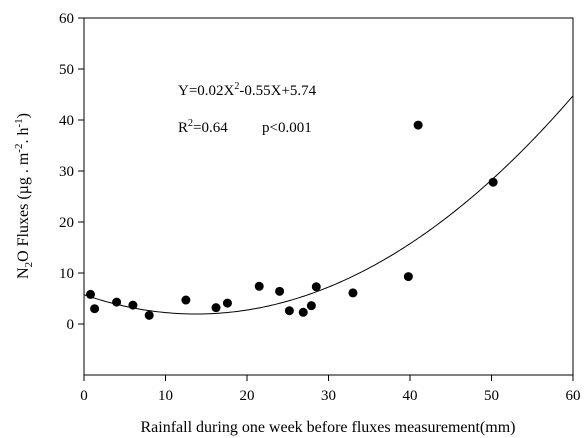  Describe the element at coordinates (410, 396) in the screenshot. I see `x-tick-label: 40` at that location.